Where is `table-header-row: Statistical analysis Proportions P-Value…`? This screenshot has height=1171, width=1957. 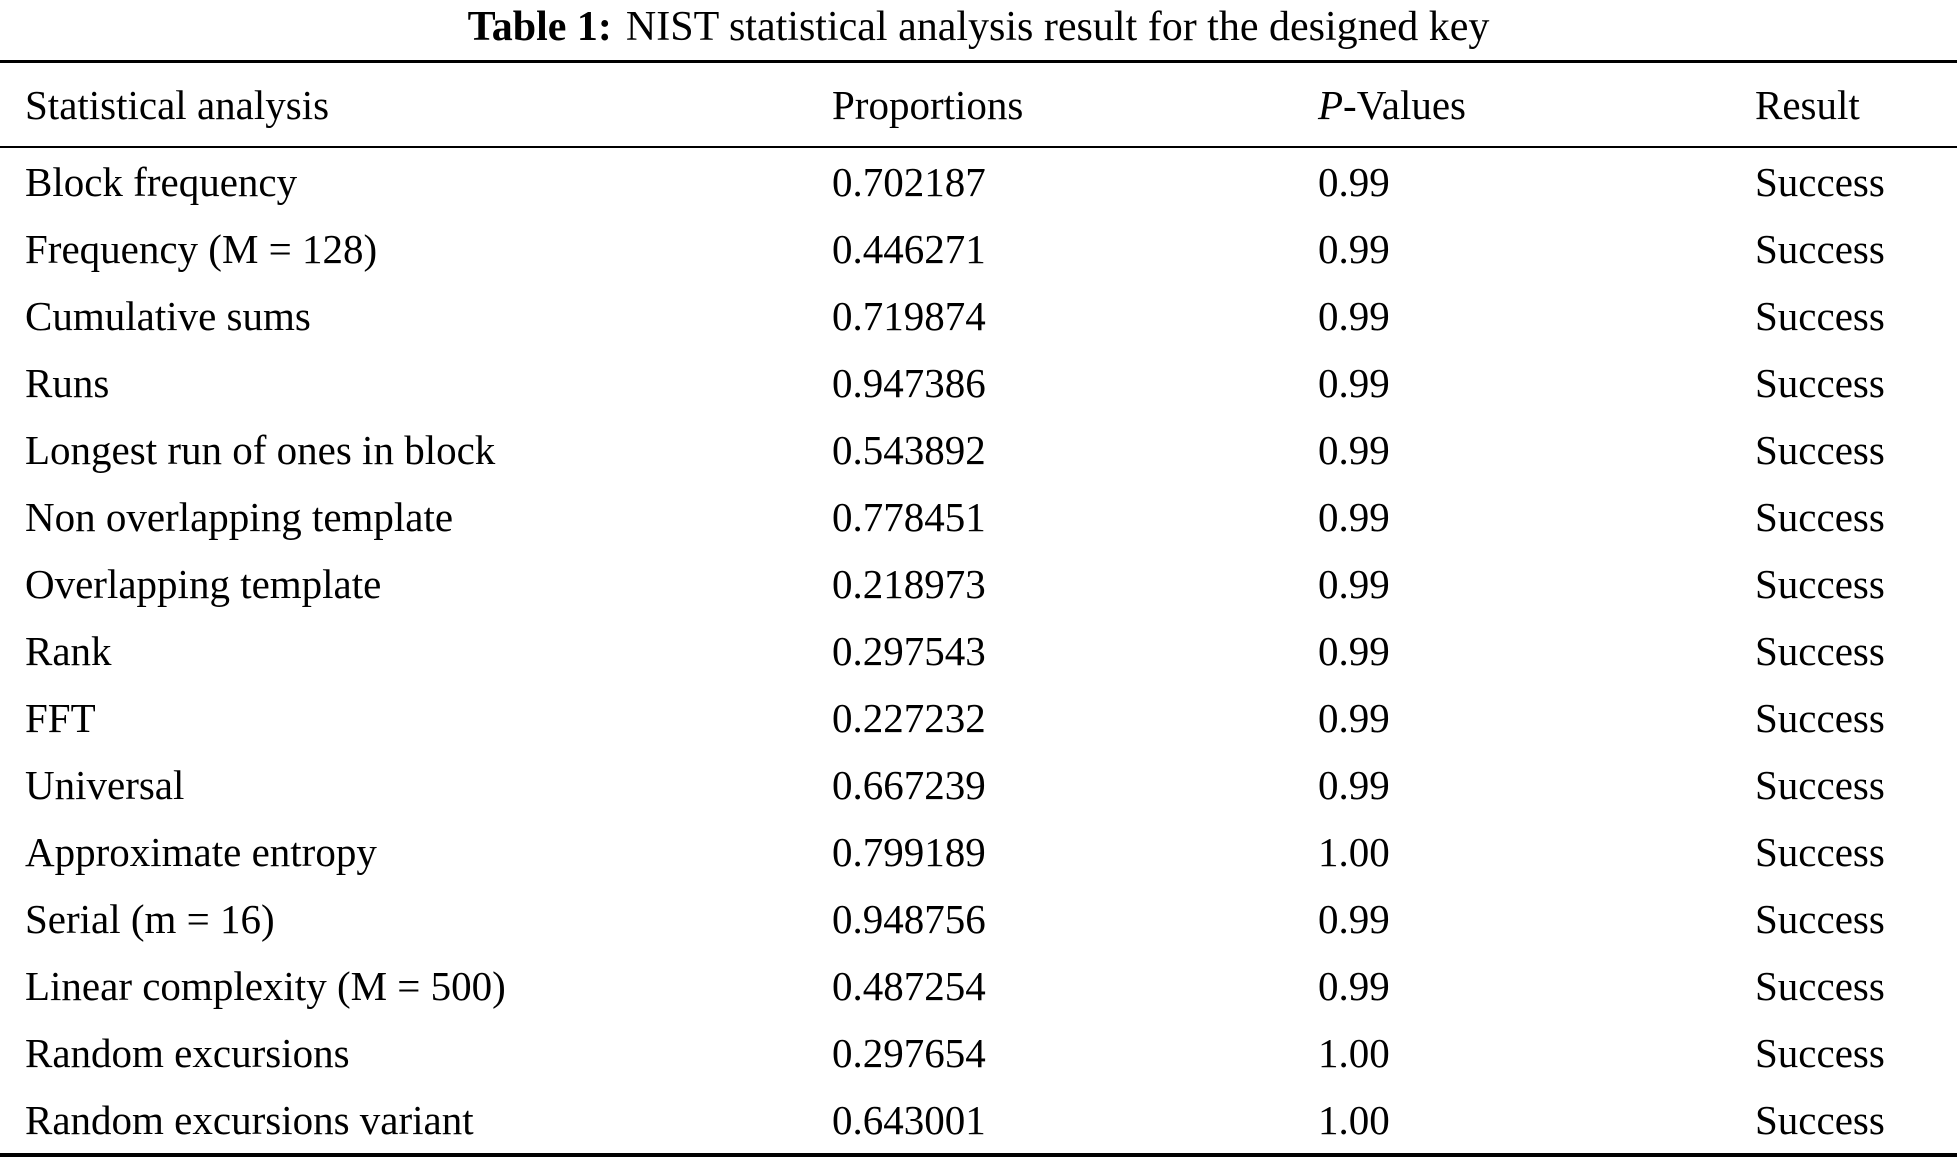
table-header-row: Statistical analysis Proportions P-Value… is located at coordinates (978, 105).